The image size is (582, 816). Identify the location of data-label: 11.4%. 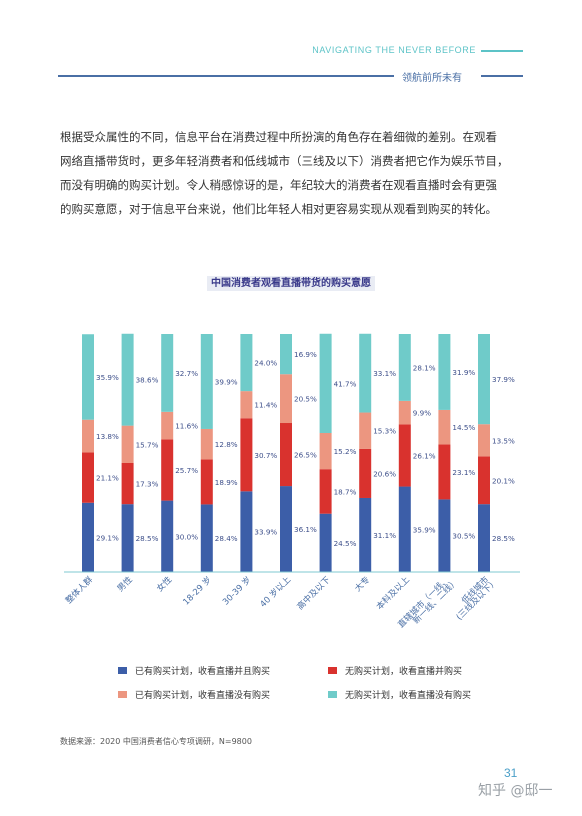
(265, 405).